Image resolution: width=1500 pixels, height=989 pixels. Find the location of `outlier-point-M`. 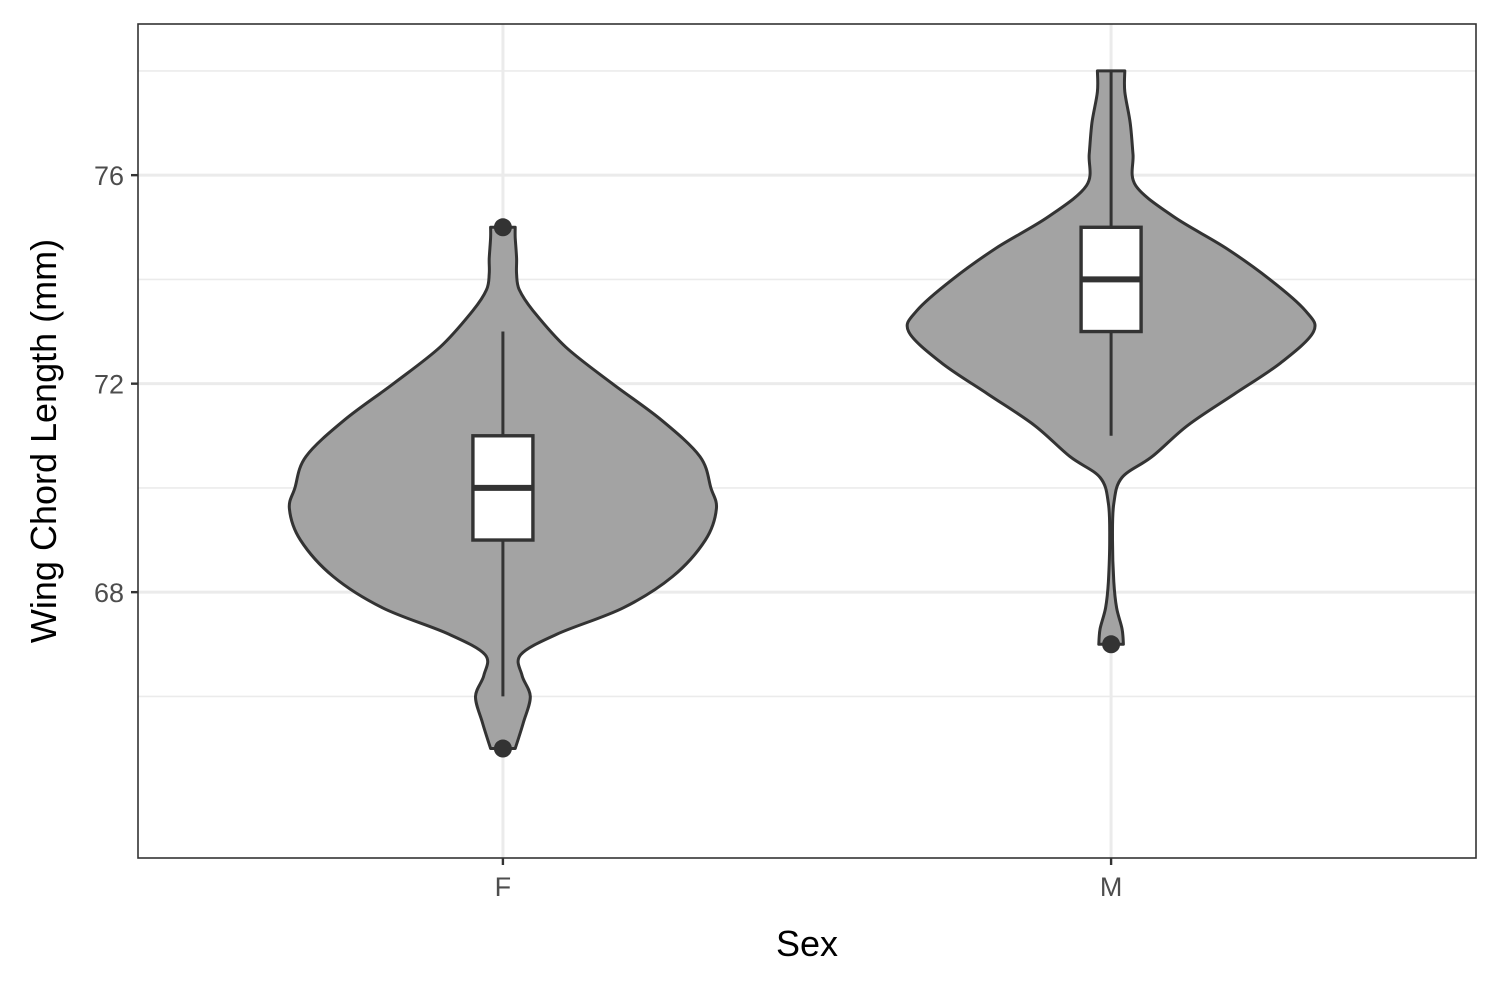

outlier-point-M is located at coordinates (1111, 644).